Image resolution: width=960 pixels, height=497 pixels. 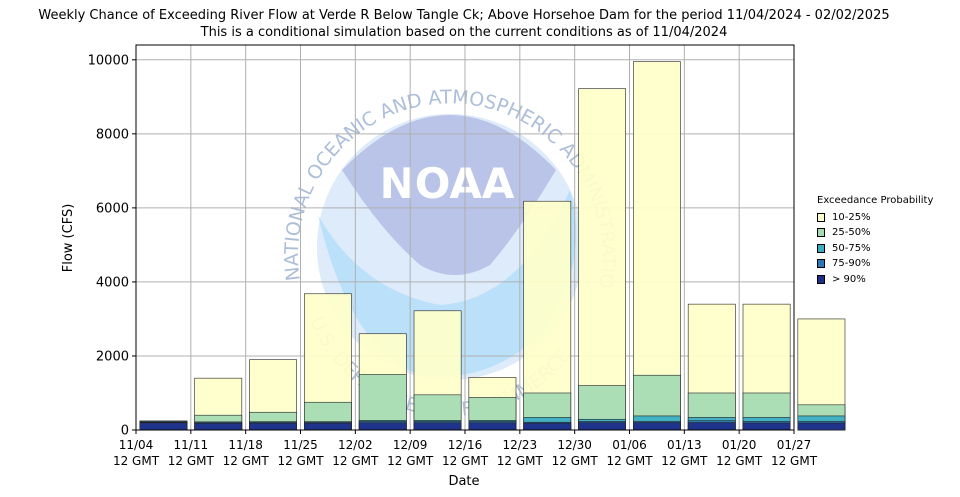 I want to click on y-tick-label: 6000, so click(x=112, y=208).